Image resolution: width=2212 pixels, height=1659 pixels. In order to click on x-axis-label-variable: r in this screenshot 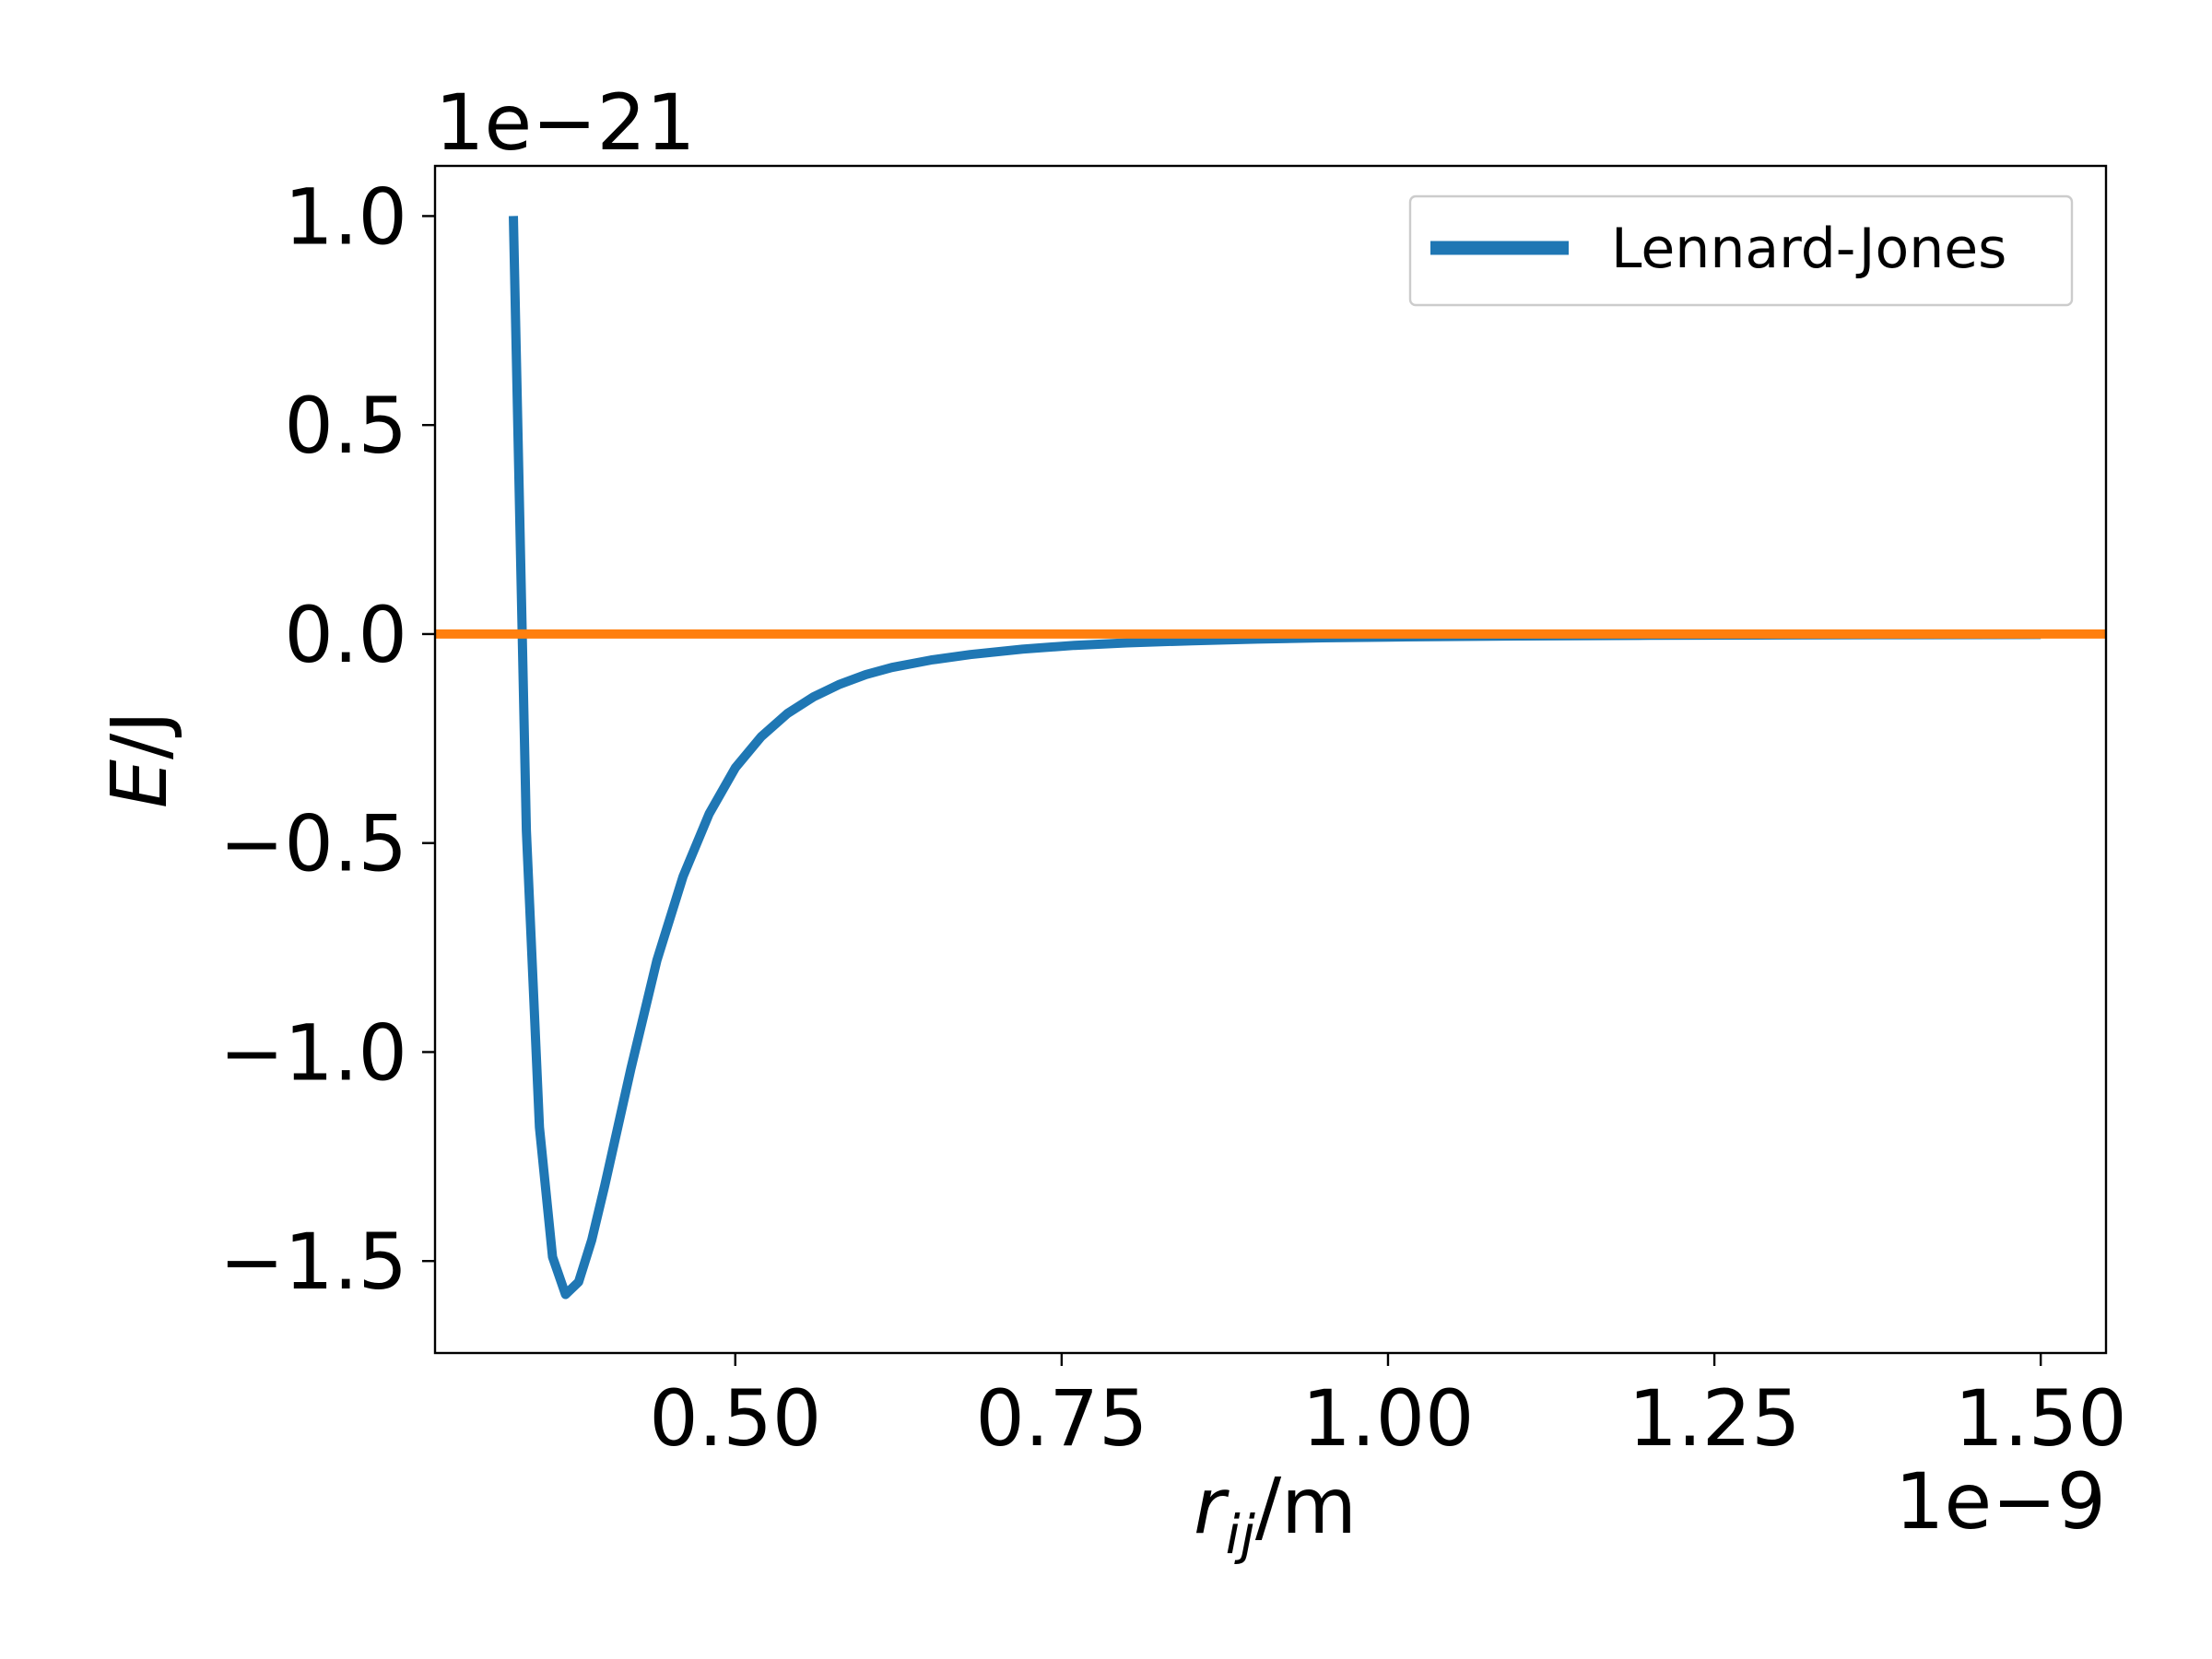, I will do `click(1212, 1506)`.